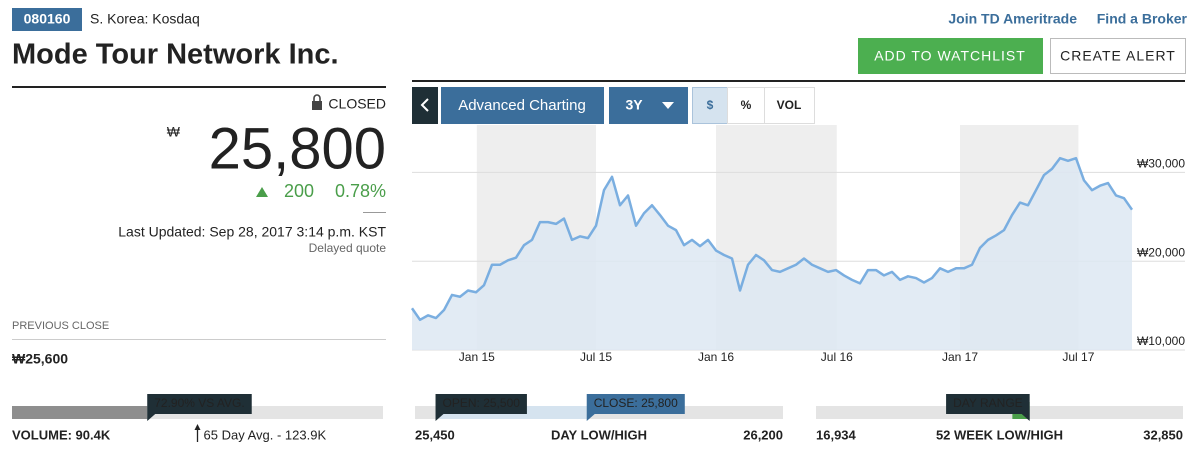 The height and width of the screenshot is (457, 1191). Describe the element at coordinates (252, 232) in the screenshot. I see `last-updated: Last Updated: Sep 28, 2017 3:14 p.m. KST` at that location.